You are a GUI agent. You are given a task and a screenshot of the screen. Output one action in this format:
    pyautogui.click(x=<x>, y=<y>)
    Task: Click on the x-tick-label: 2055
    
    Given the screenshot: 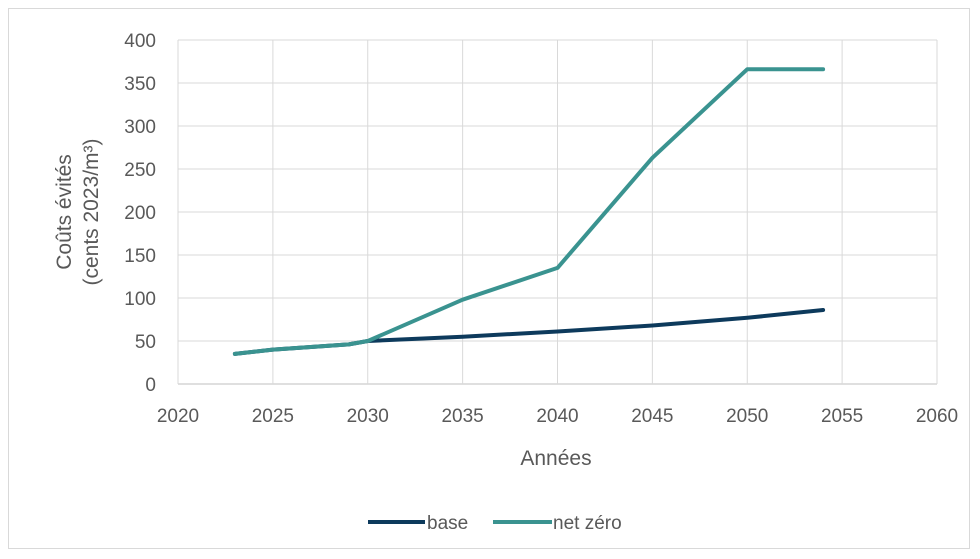 What is the action you would take?
    pyautogui.click(x=842, y=416)
    